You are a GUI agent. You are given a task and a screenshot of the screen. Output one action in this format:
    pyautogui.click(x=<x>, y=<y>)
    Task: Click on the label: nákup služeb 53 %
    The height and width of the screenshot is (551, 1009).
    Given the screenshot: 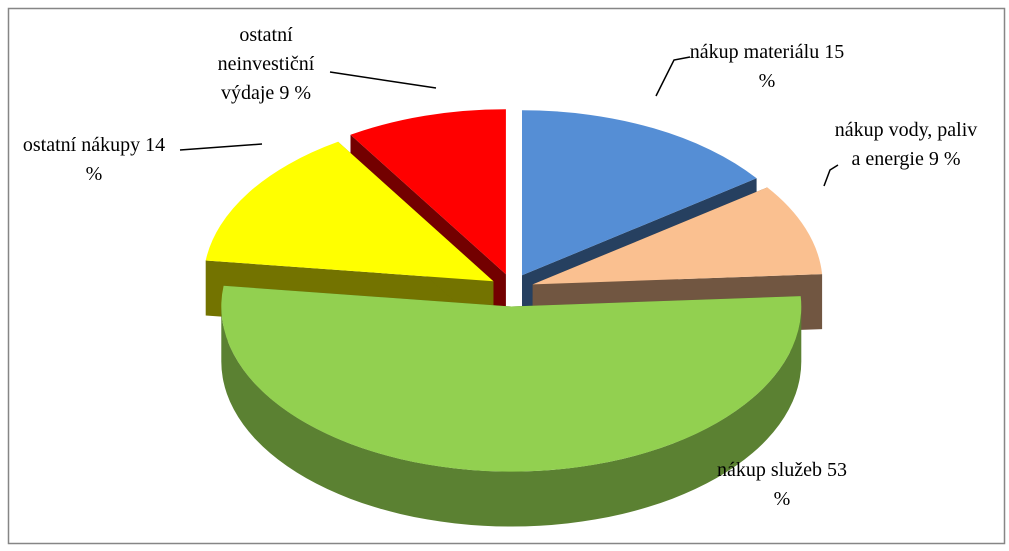 What is the action you would take?
    pyautogui.click(x=782, y=485)
    